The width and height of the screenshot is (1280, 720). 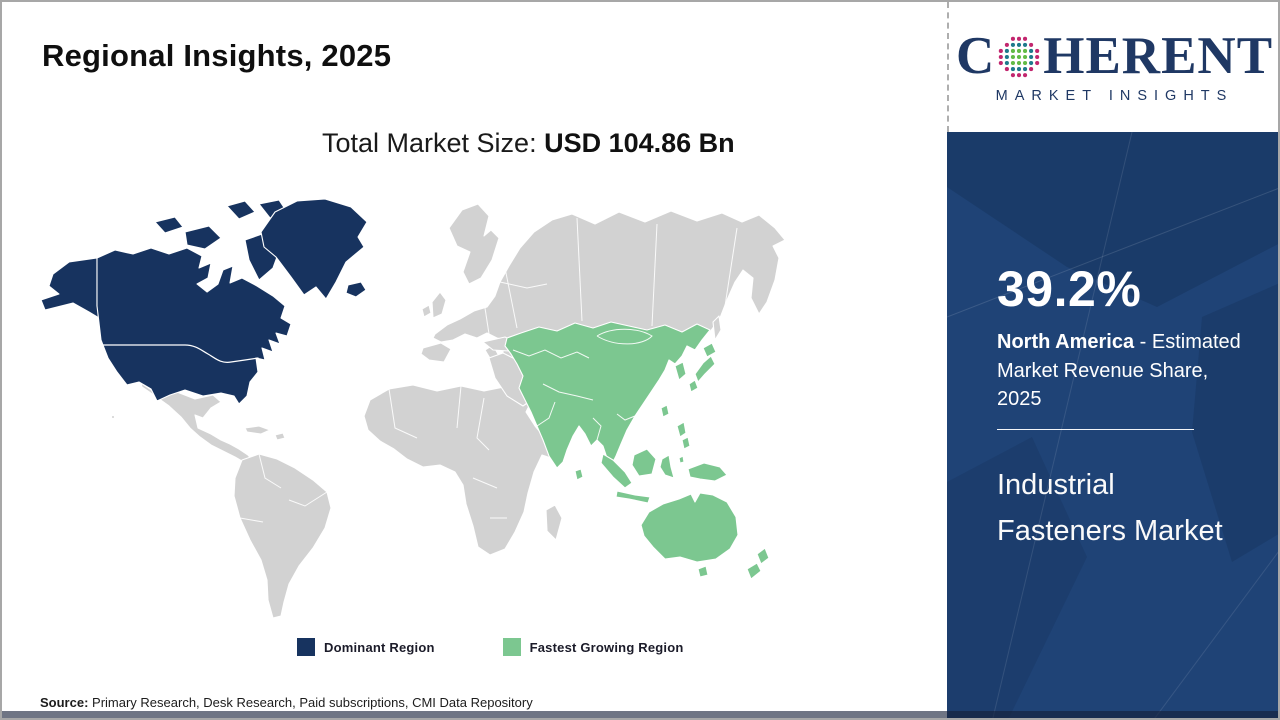 I want to click on dominant-region-label: Dominant Region, so click(x=379, y=647).